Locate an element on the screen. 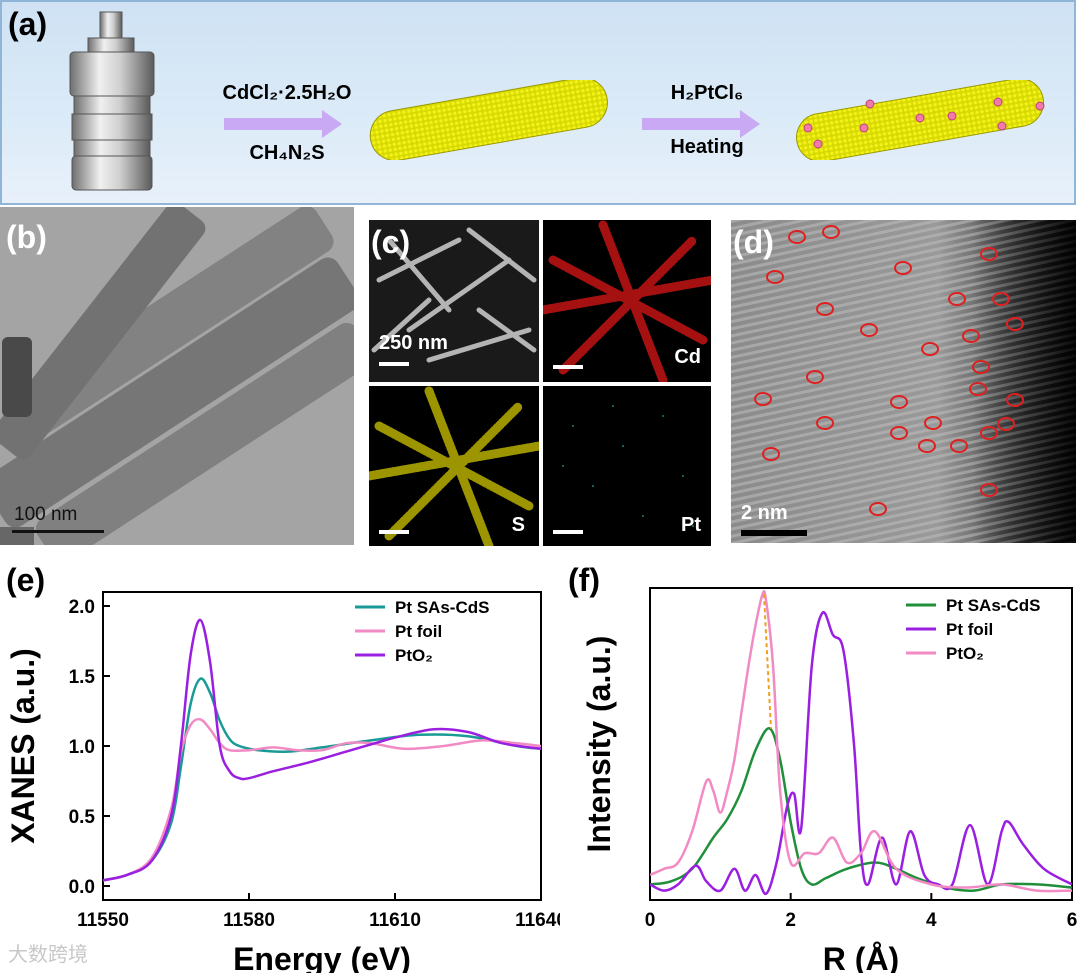 The image size is (1080, 973). haadf-lattice-image is located at coordinates (903, 381).